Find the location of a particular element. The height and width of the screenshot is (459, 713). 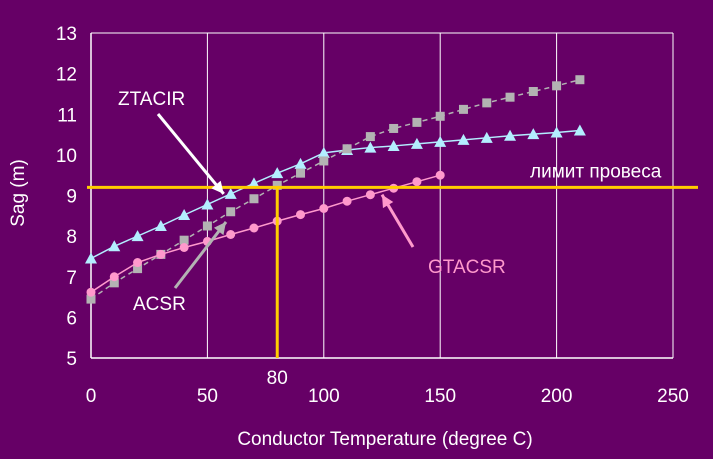

x-tick-label: 150 is located at coordinates (440, 396).